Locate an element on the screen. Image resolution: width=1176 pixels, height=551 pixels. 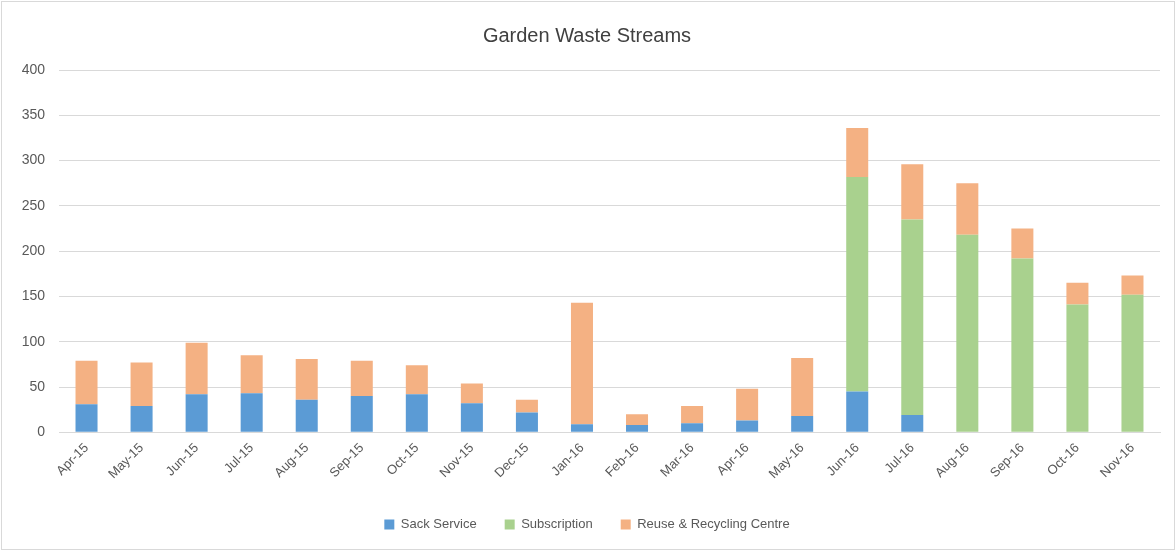
y-tick-label: 400 is located at coordinates (33, 68).